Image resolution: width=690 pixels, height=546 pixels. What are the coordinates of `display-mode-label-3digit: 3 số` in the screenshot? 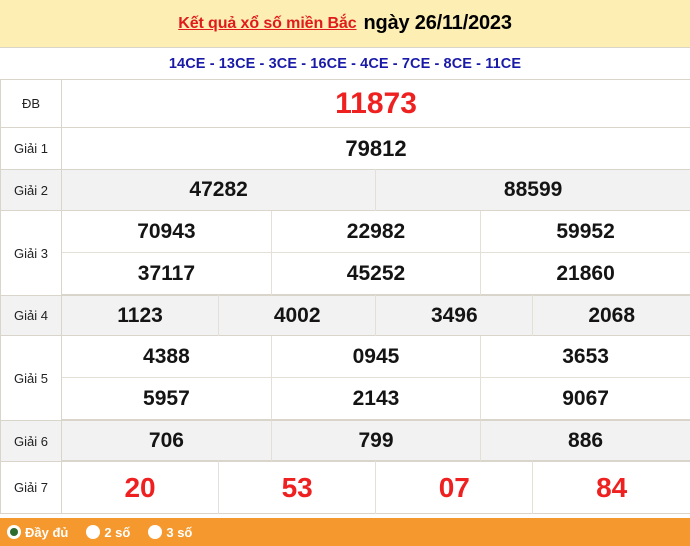 It's located at (179, 532).